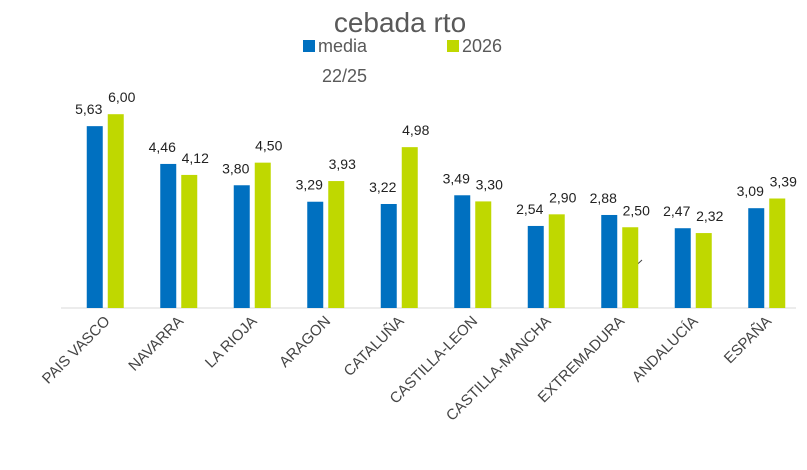 This screenshot has height=470, width=807. What do you see at coordinates (709, 216) in the screenshot?
I see `value-label: 2,32` at bounding box center [709, 216].